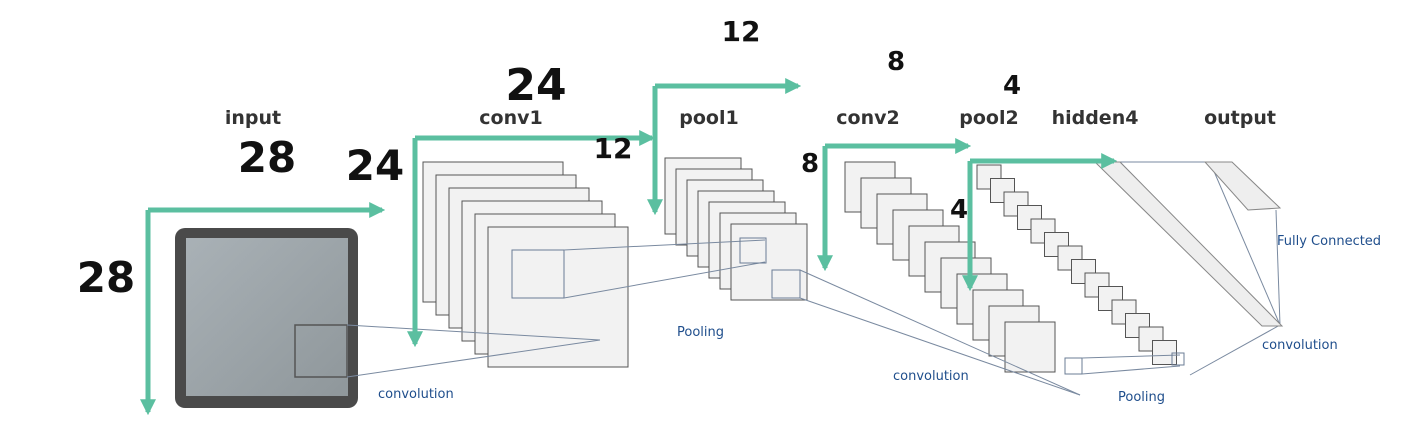 The image size is (1427, 428). What do you see at coordinates (1300, 345) in the screenshot?
I see `op-label-convolution-3: convolution` at bounding box center [1300, 345].